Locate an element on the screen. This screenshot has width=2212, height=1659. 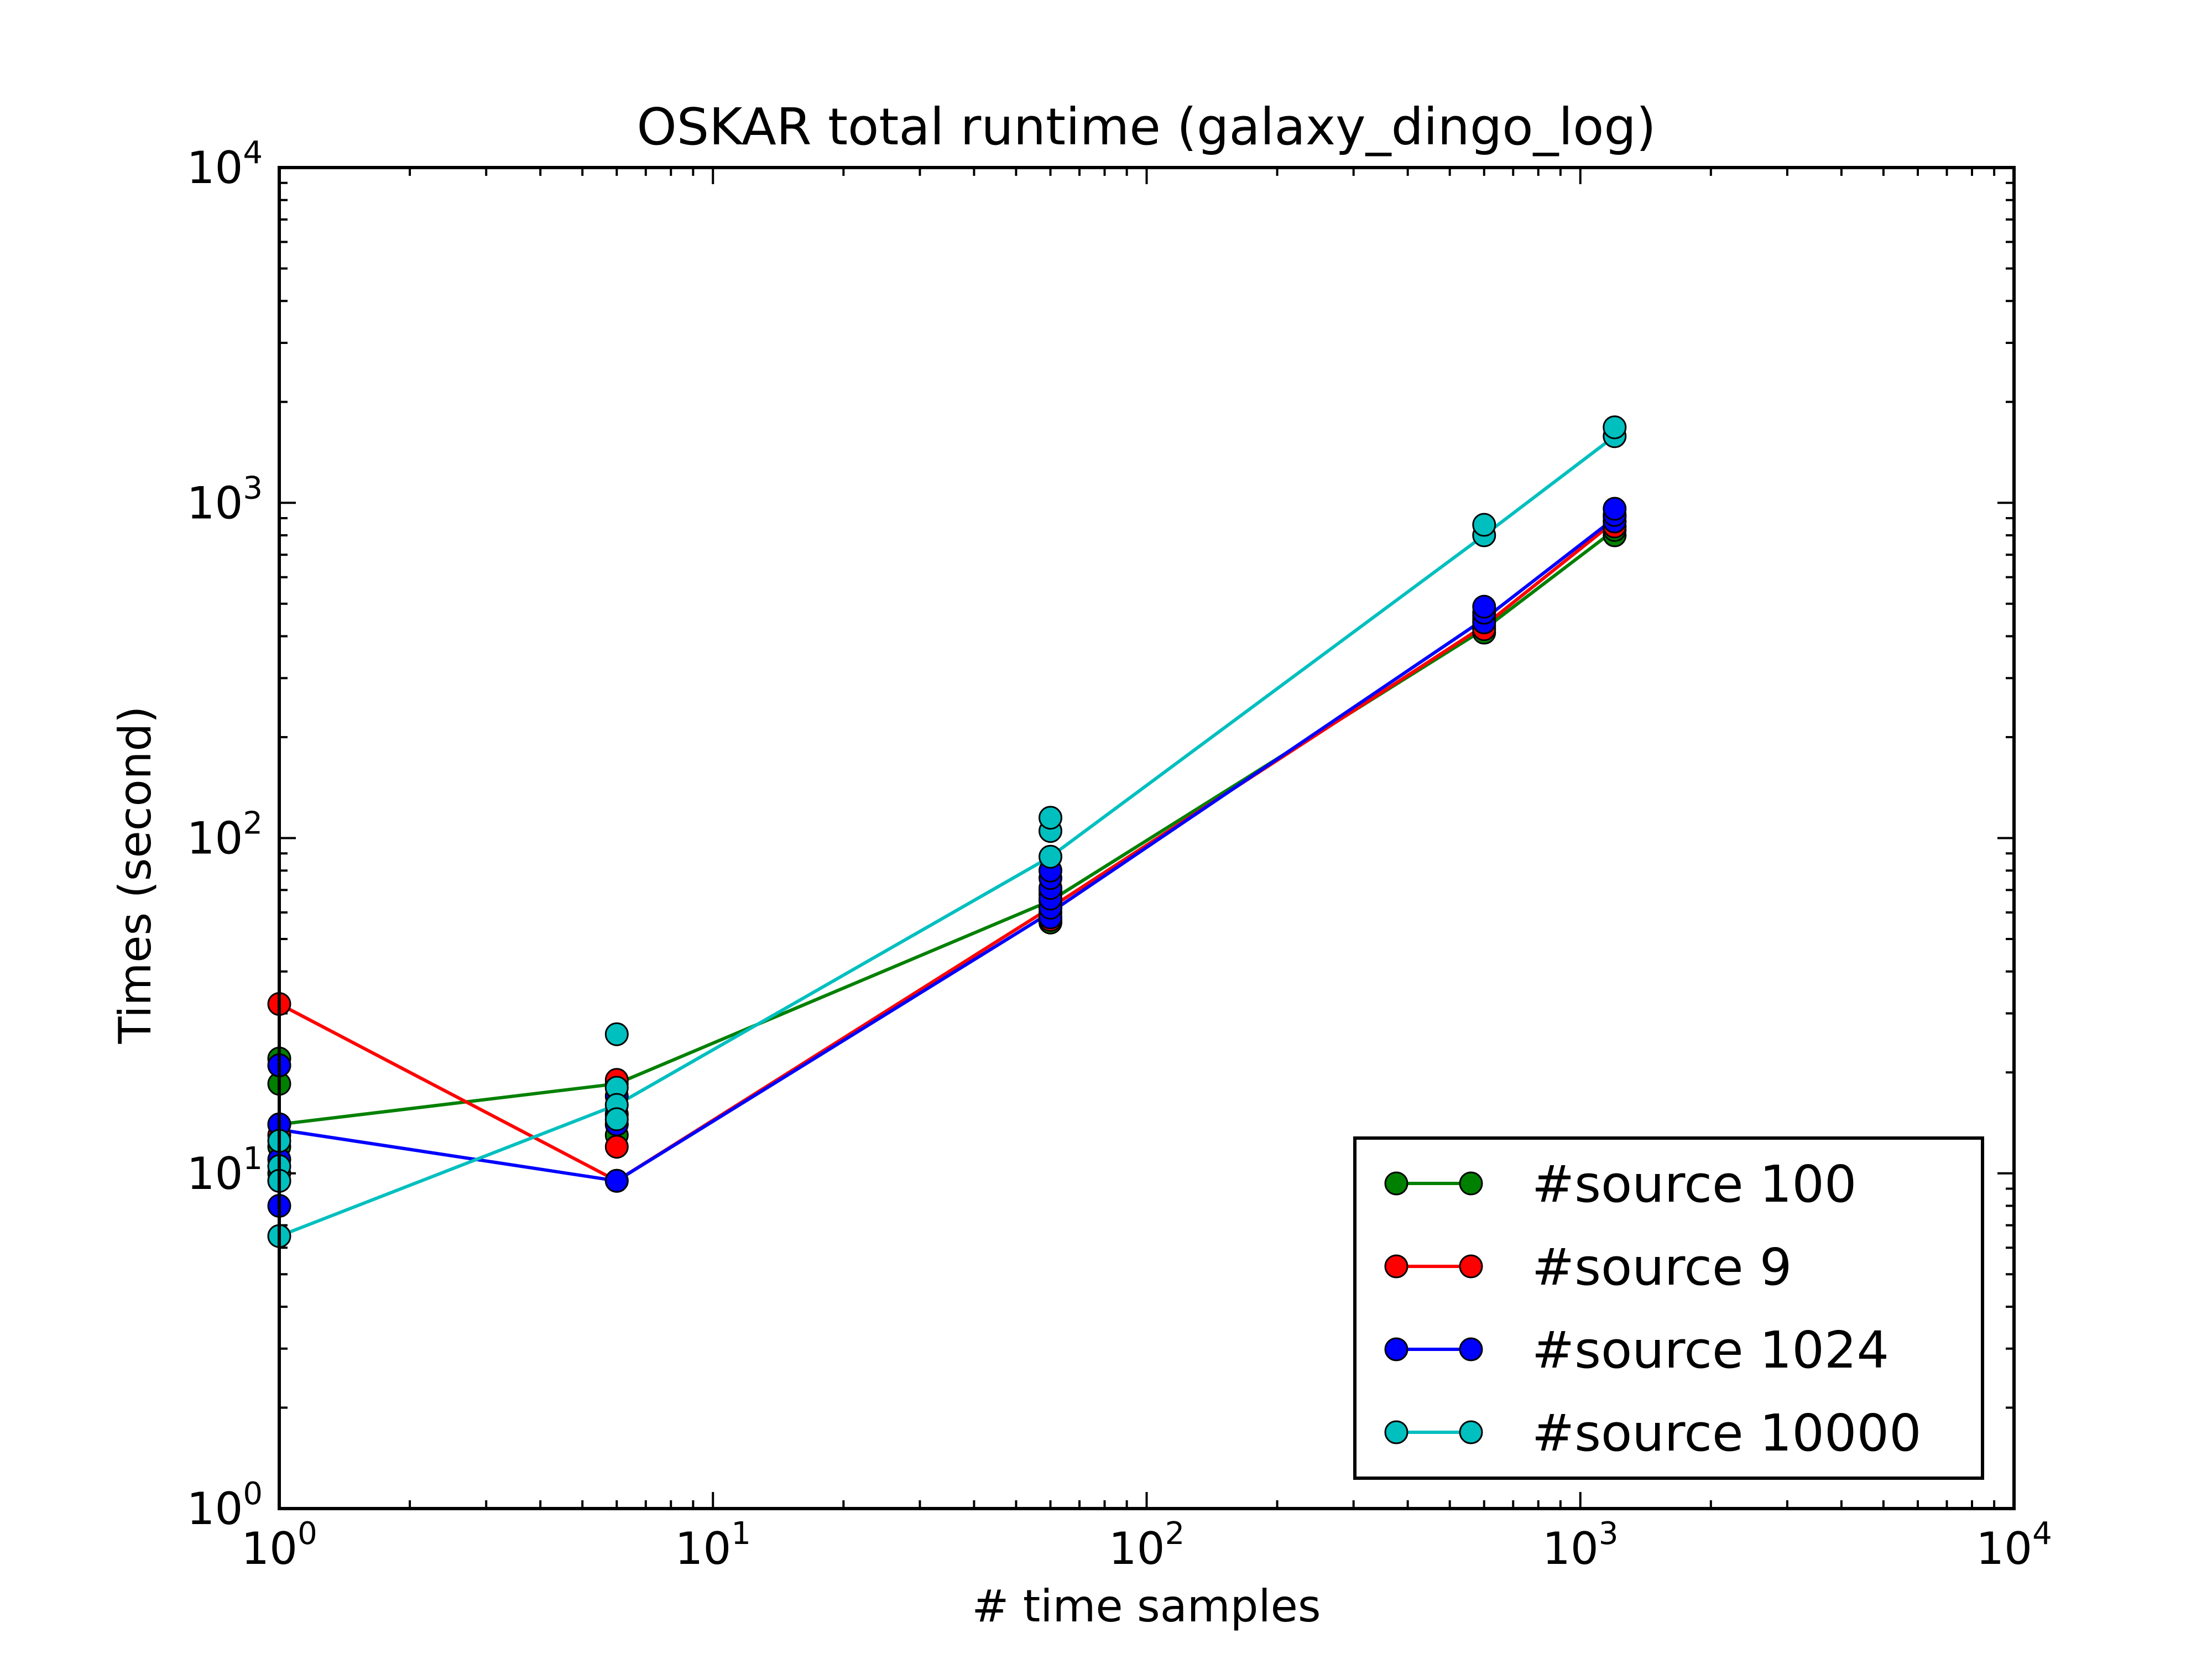
chart-title: OSKAR total runtime (galaxy_dingo_log) is located at coordinates (1146, 127).